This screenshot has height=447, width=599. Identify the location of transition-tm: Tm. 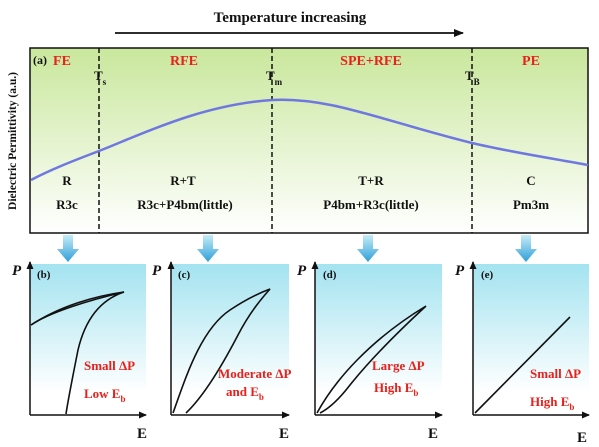
(274, 77).